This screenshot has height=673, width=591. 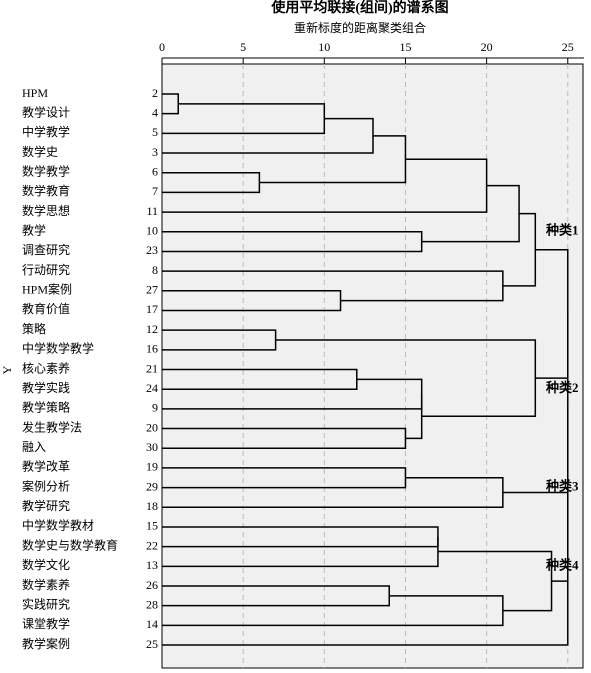 I want to click on y-axis-label: Y, so click(x=7, y=369).